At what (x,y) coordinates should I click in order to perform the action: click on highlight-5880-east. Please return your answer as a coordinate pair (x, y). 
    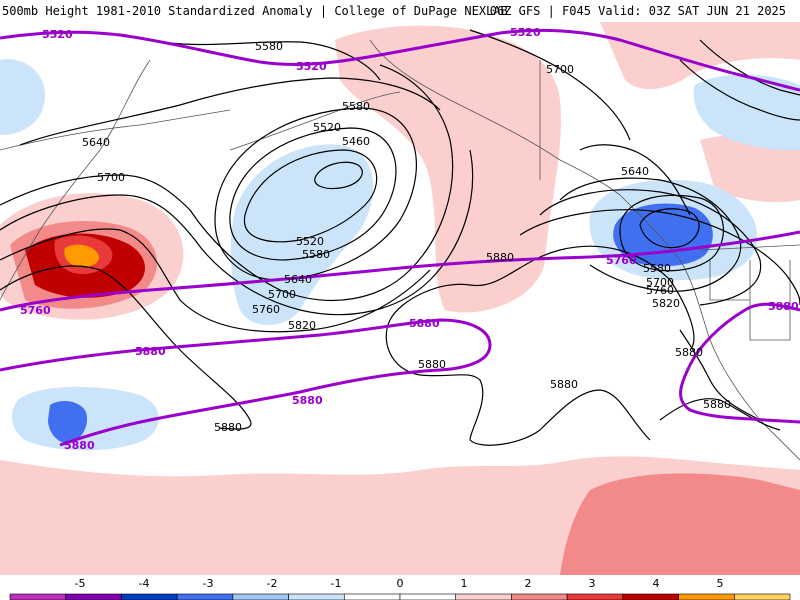
    Looking at the image, I should click on (739, 363).